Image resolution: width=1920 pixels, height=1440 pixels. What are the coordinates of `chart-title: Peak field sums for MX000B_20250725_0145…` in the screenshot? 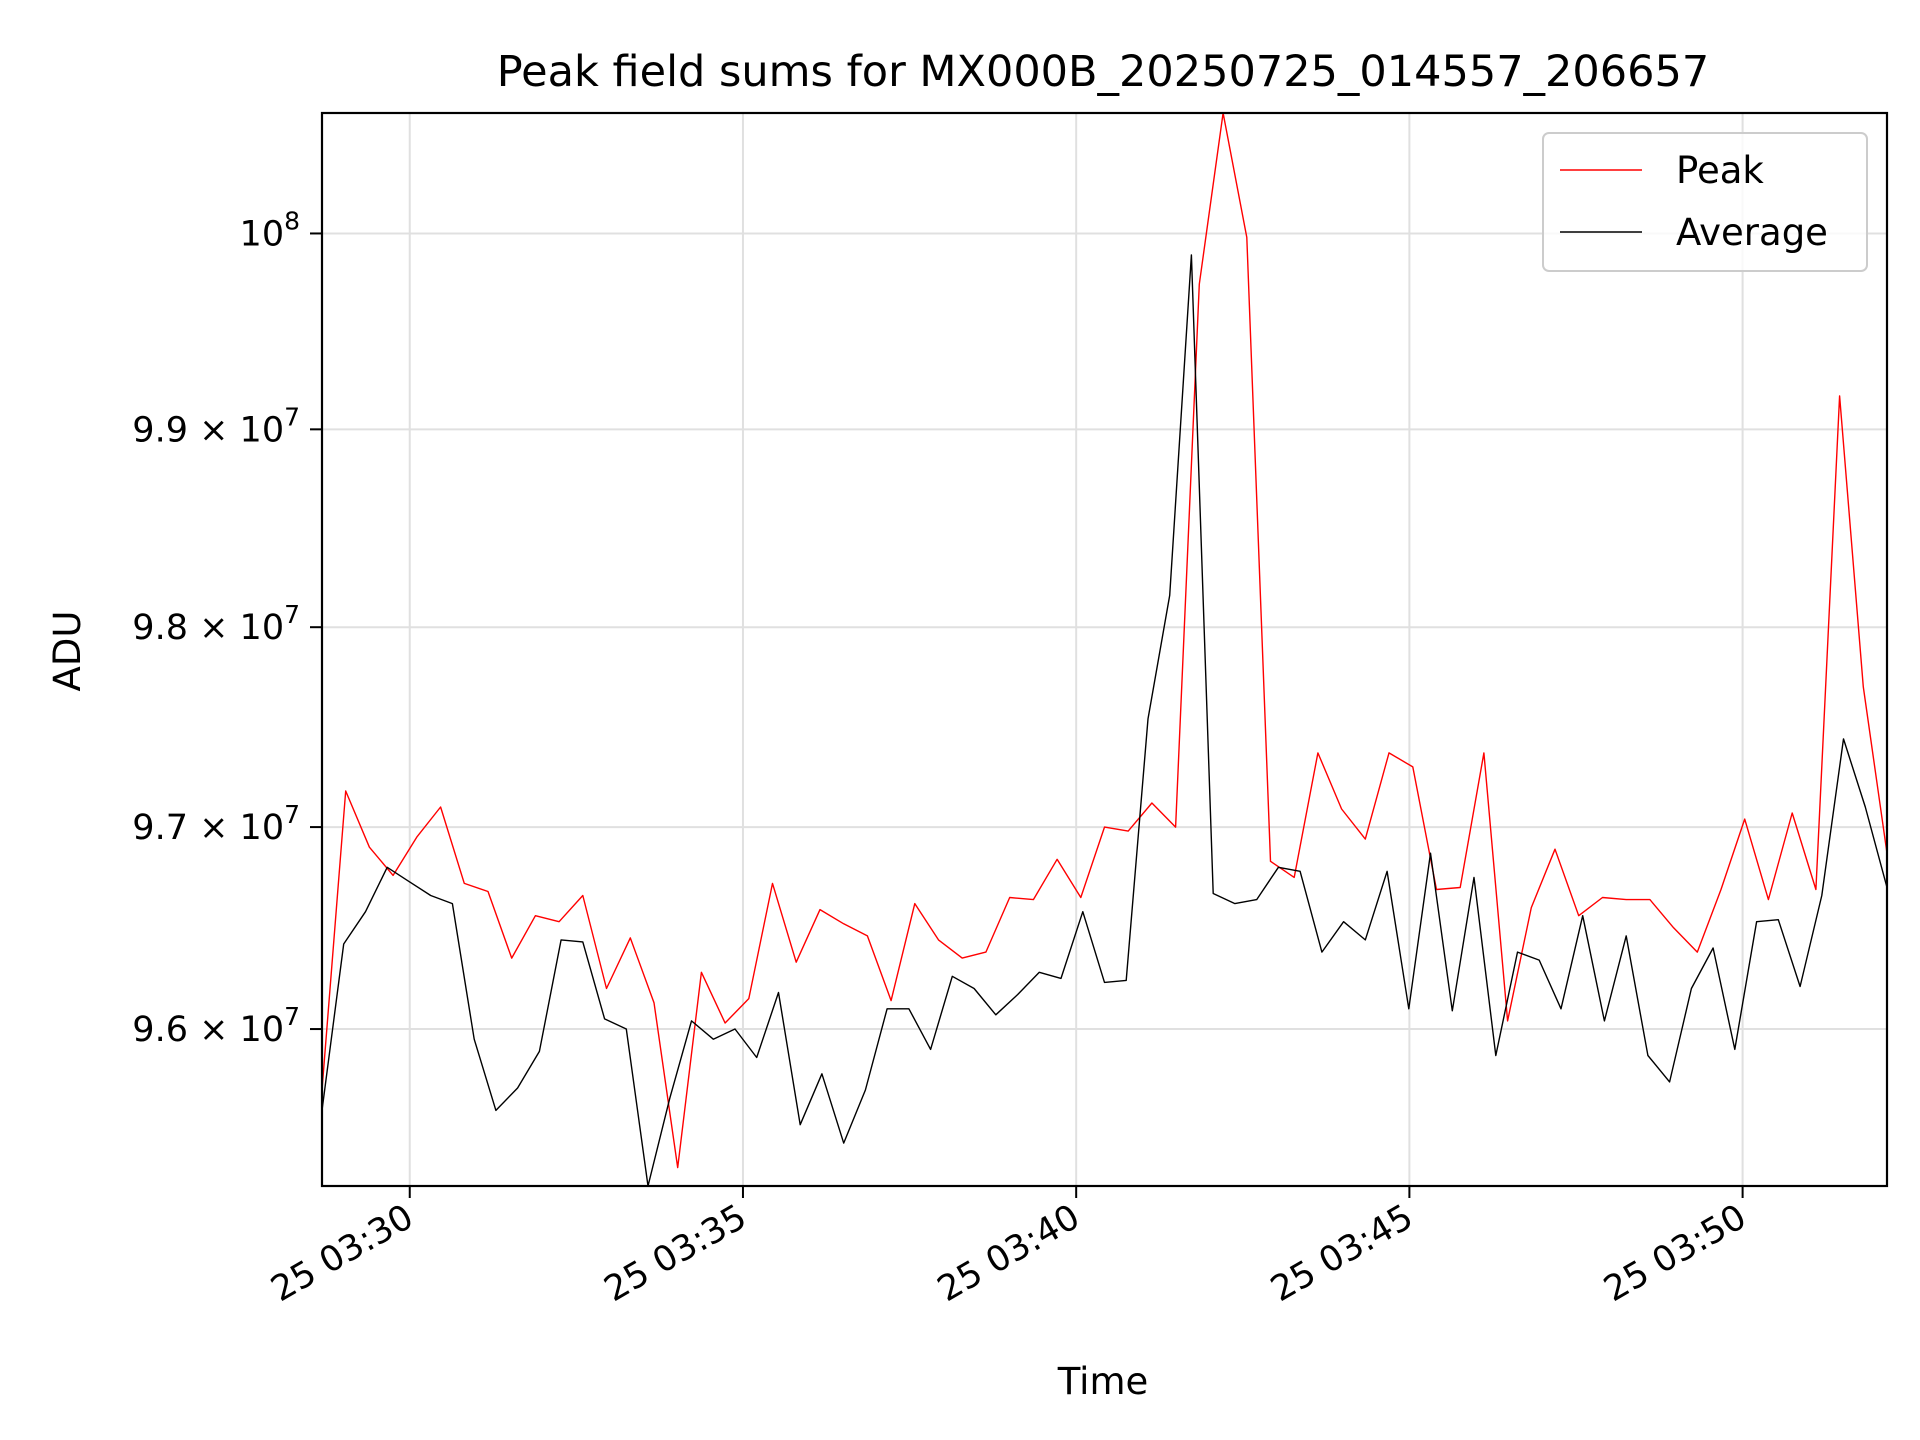 It's located at (1103, 72).